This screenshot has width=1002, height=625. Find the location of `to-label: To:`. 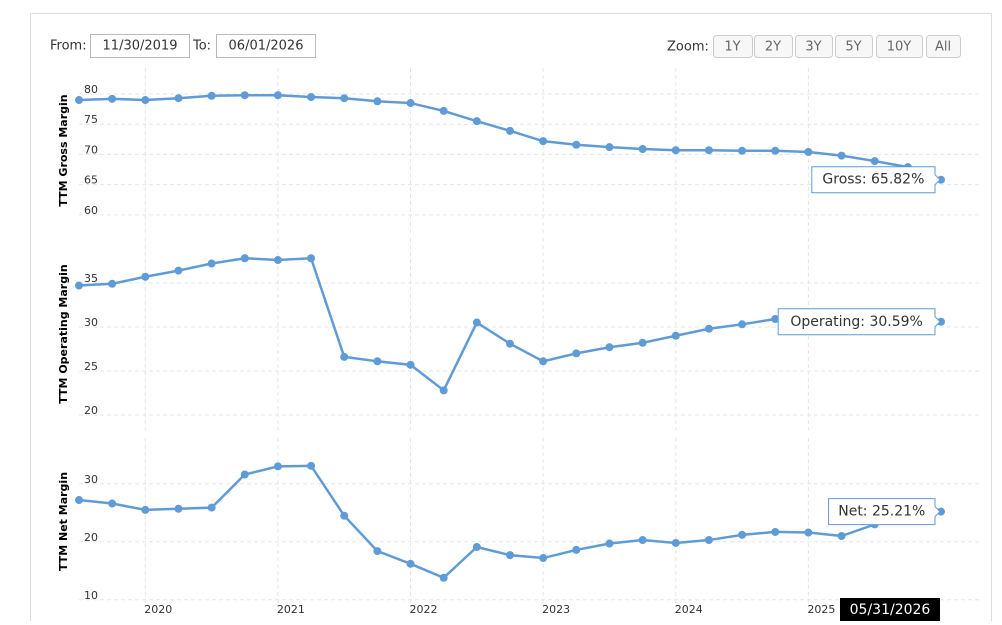

to-label: To: is located at coordinates (201, 46).